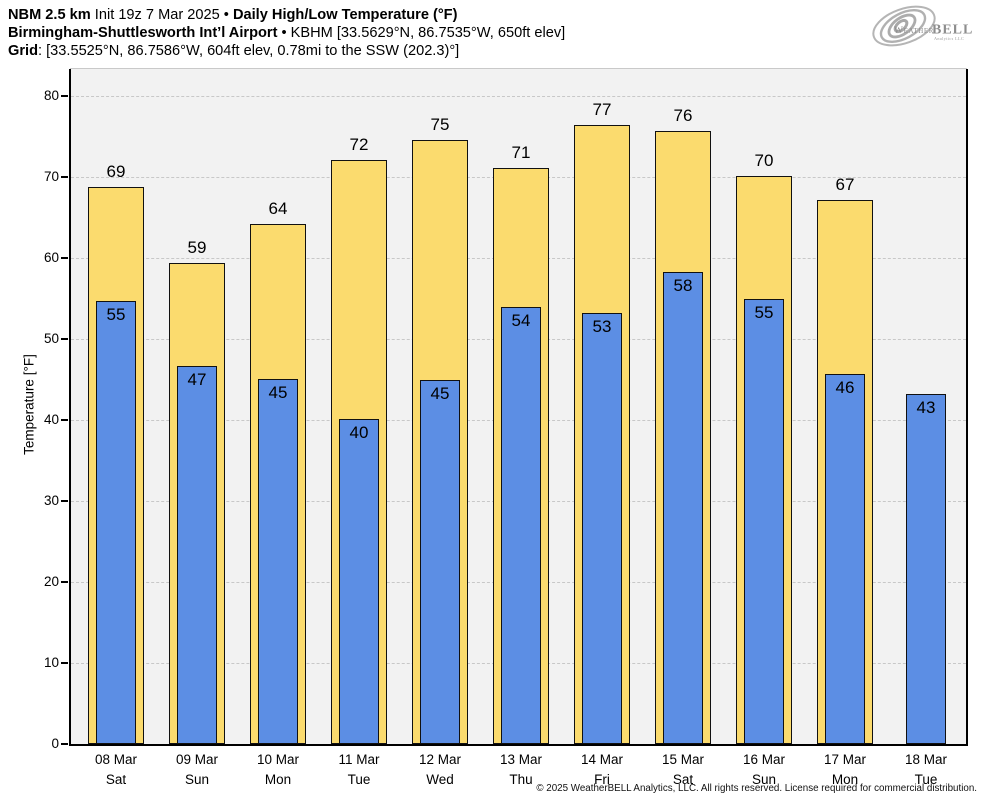  What do you see at coordinates (116, 770) in the screenshot?
I see `x-tick-label: 08 Mar Sat` at bounding box center [116, 770].